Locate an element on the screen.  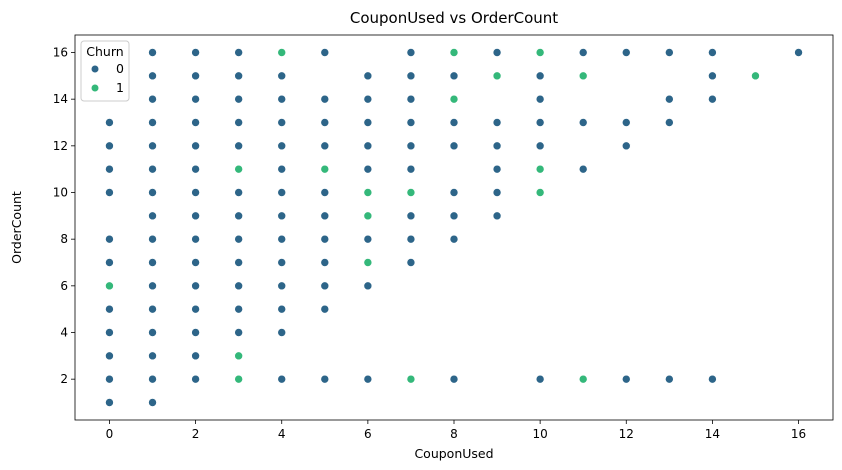
chart-title: CouponUsed vs OrderCount is located at coordinates (454, 18).